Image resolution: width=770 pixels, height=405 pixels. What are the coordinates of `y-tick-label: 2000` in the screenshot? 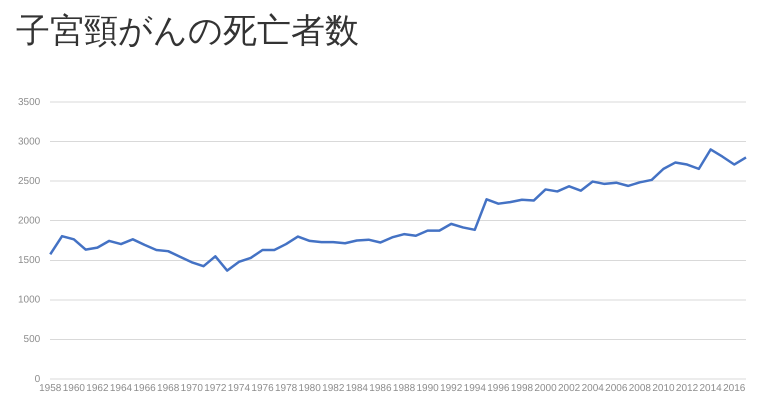 It's located at (29, 220).